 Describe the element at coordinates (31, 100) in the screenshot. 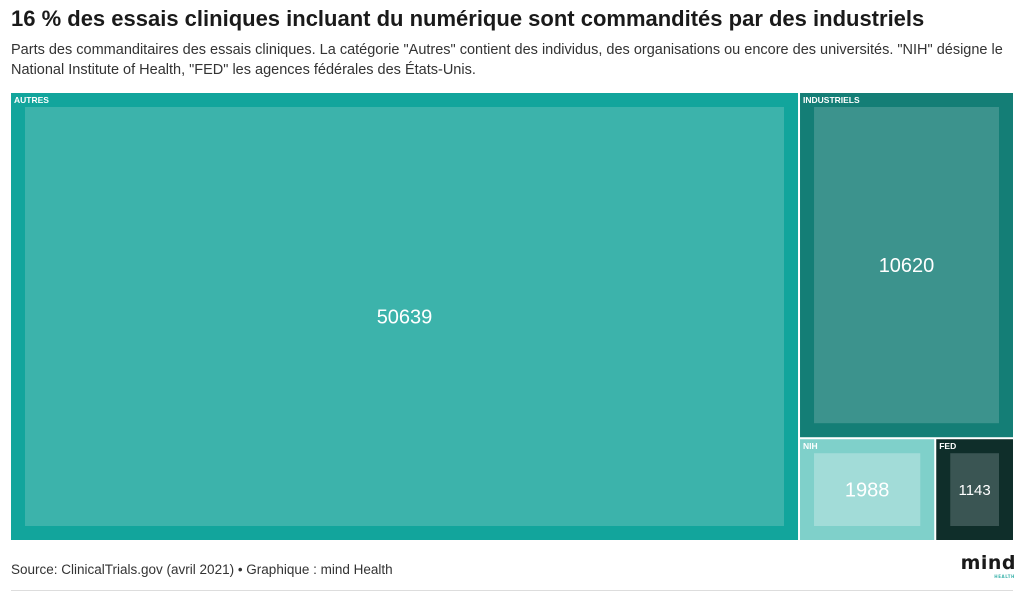

I see `cell-label-autres: AUTRES` at that location.